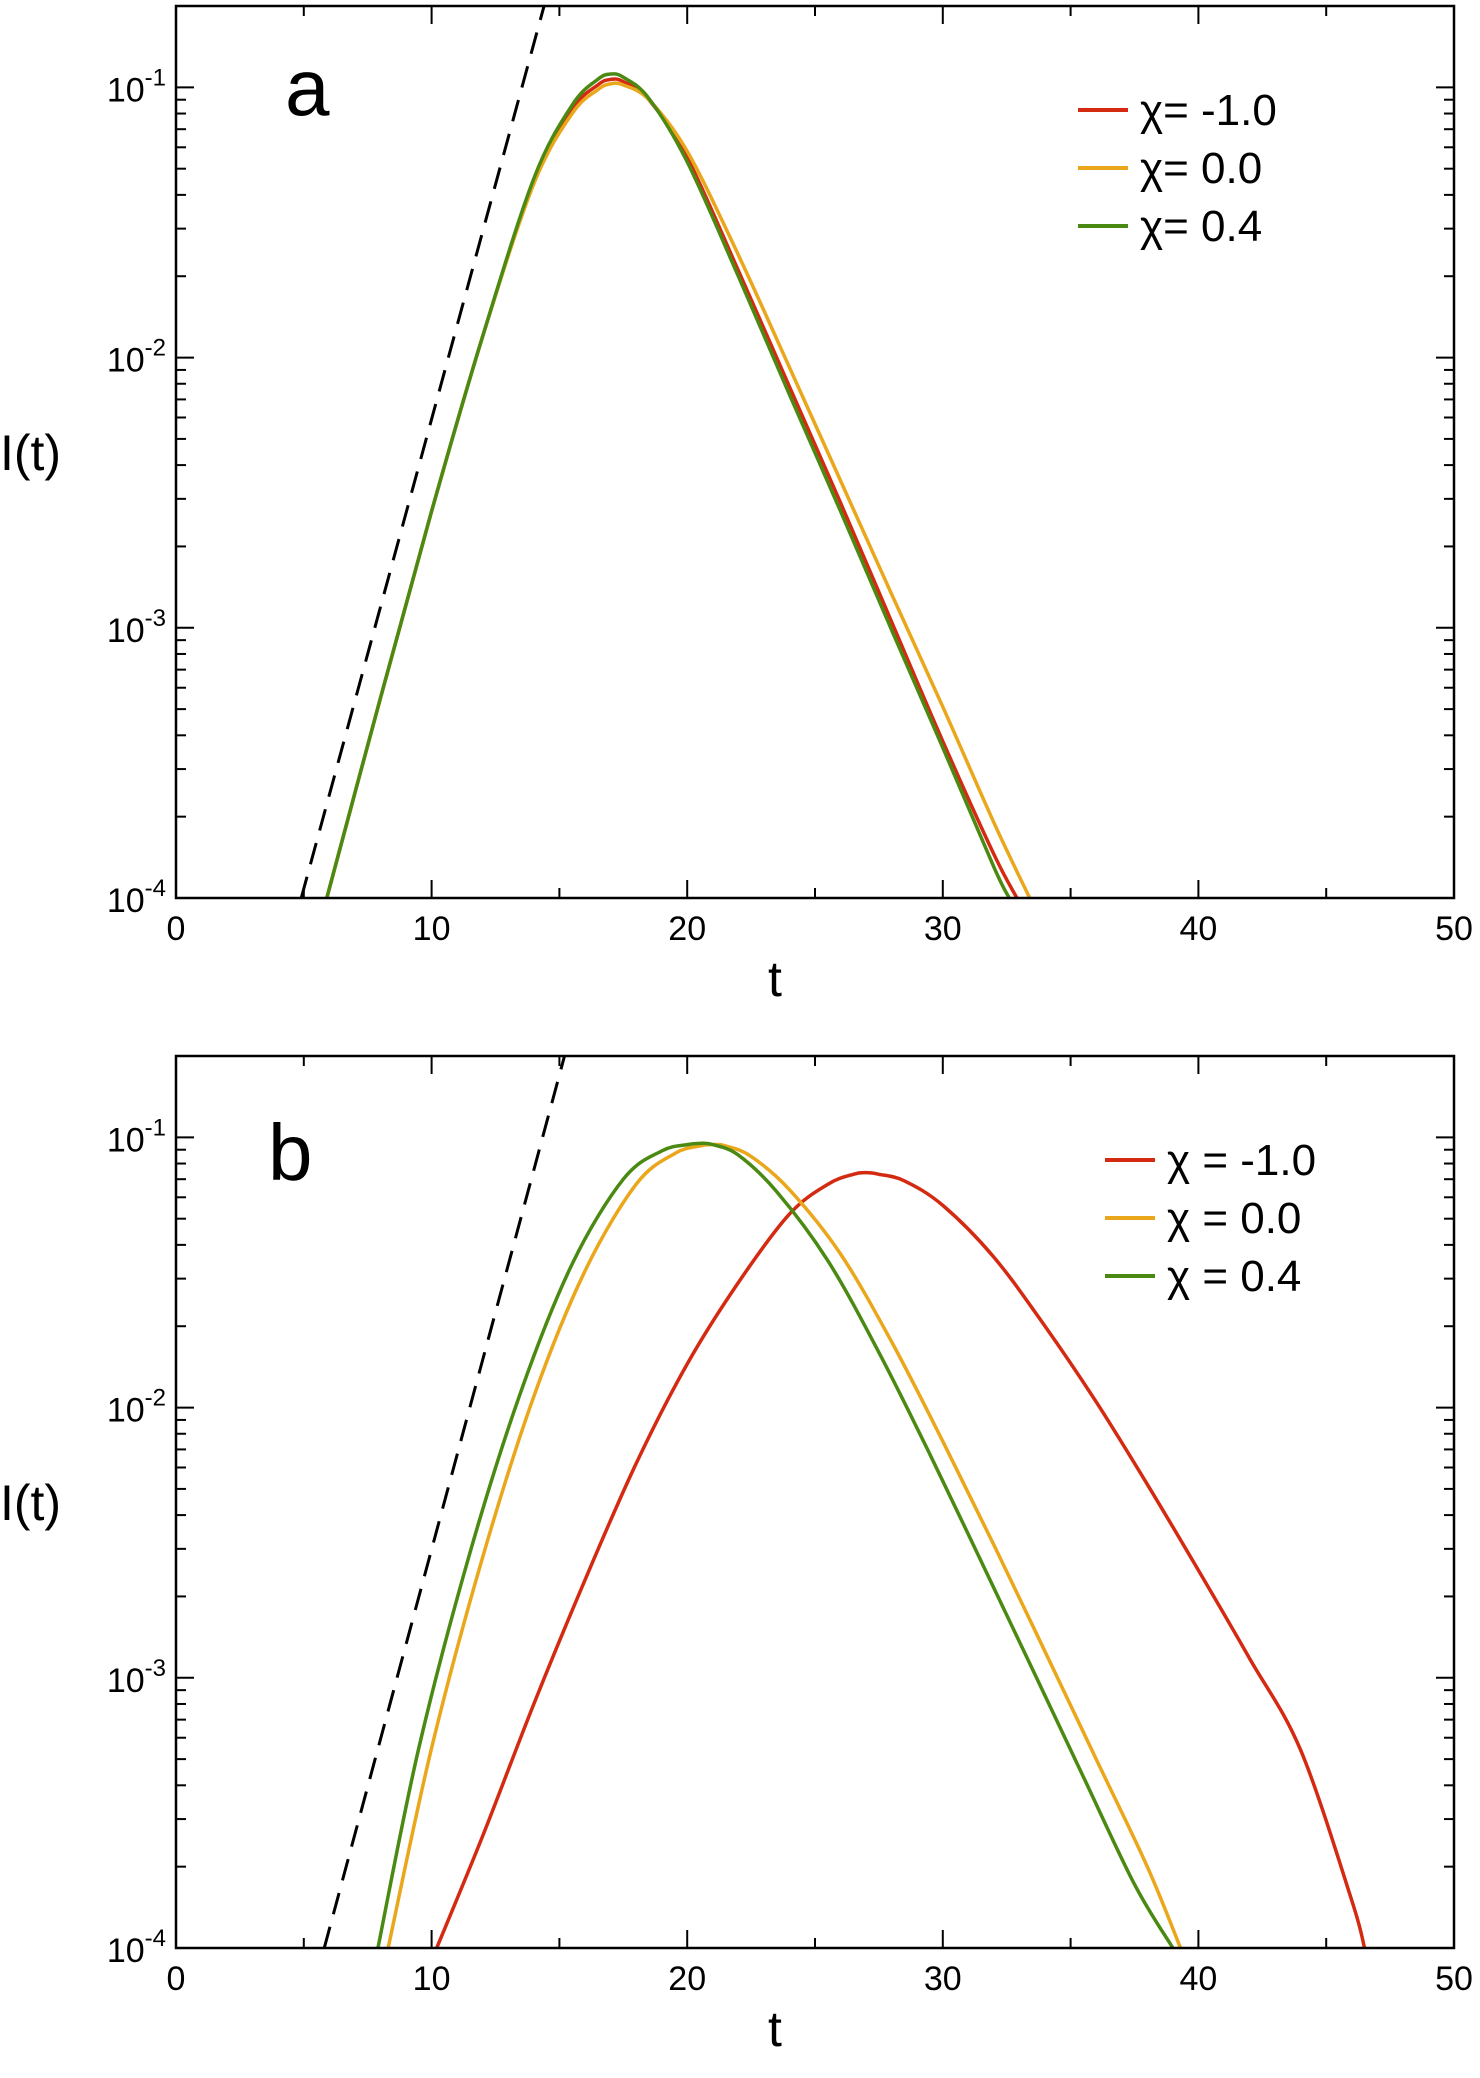  I want to click on legend-label: χ= 0.4, so click(1201, 226).